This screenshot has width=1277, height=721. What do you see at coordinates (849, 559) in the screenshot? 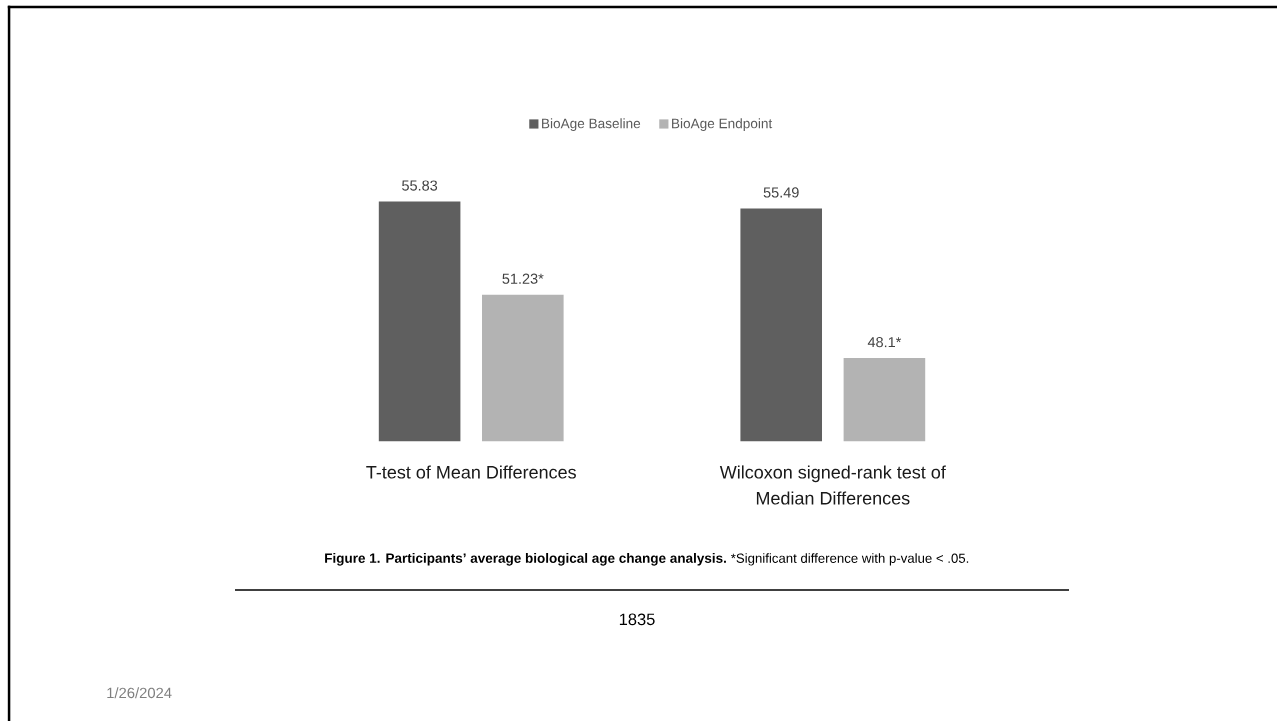
I see `text: *Significant difference with p-value < .05.` at bounding box center [849, 559].